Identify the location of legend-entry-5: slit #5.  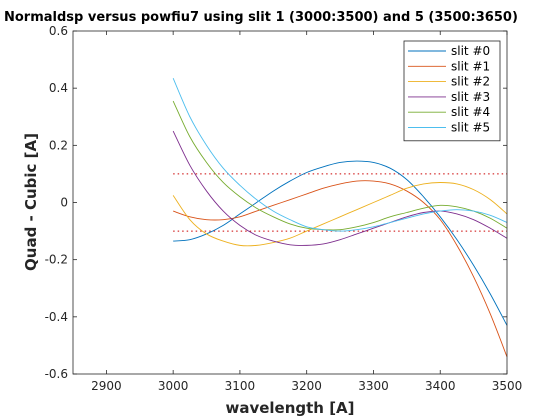
(470, 128).